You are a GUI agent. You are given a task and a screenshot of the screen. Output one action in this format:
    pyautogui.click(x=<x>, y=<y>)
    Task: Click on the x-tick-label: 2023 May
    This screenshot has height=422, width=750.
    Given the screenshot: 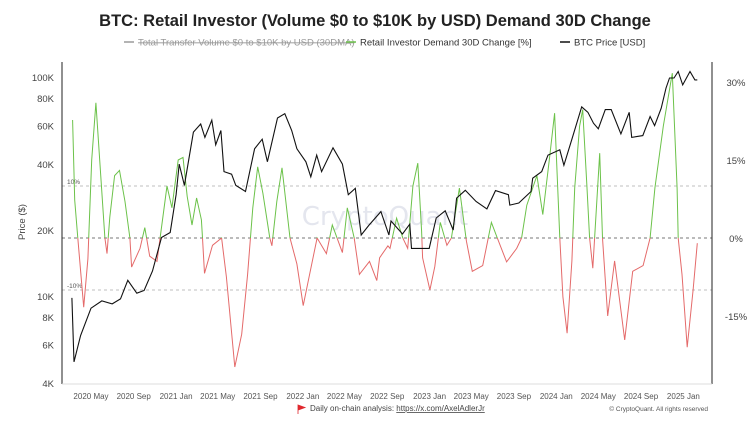 What is the action you would take?
    pyautogui.click(x=471, y=396)
    